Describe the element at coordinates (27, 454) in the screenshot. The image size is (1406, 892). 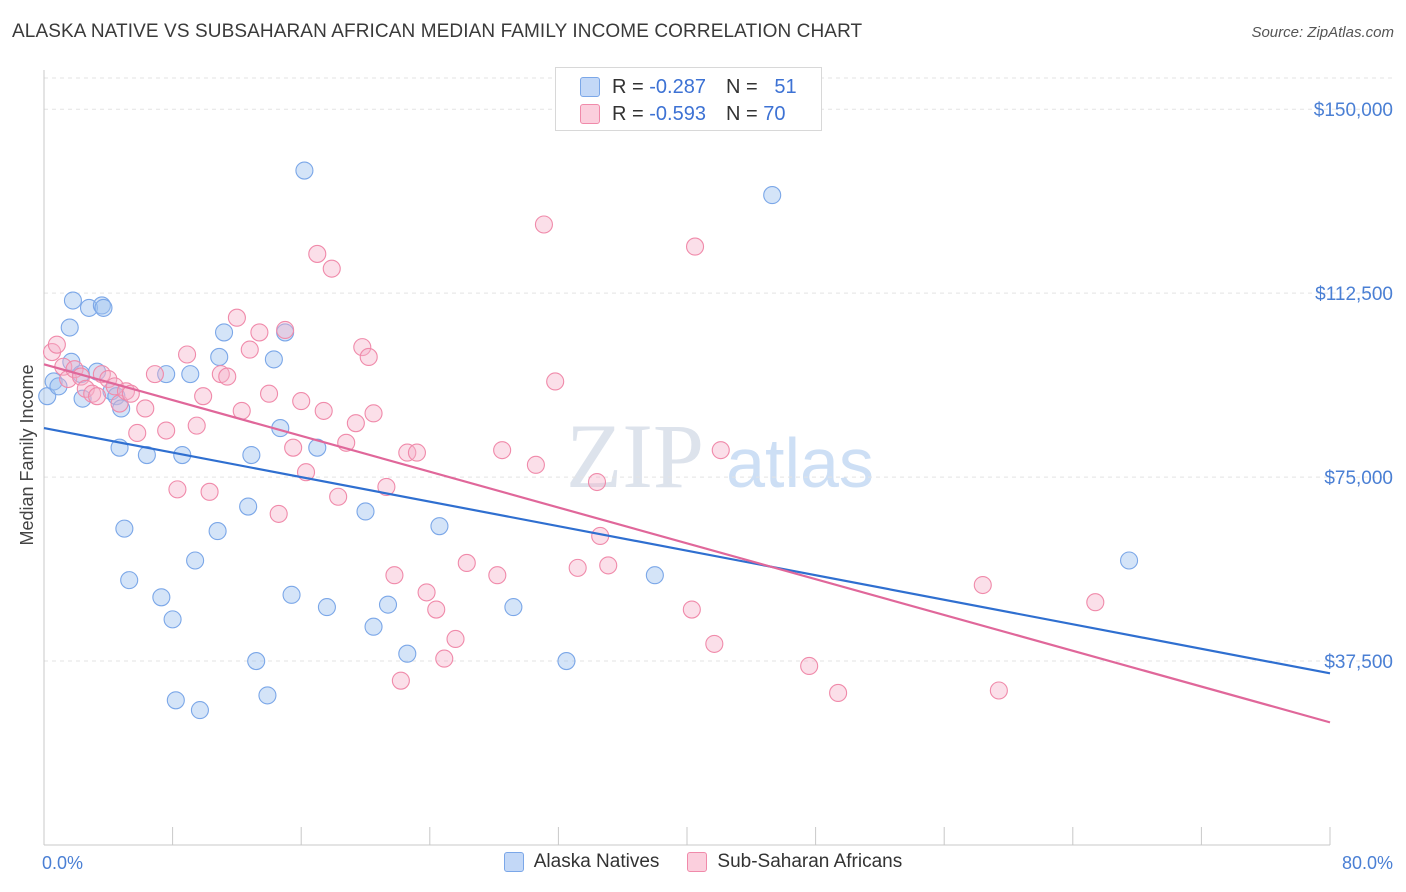
I see `y-axis-label: Median Family Income` at that location.